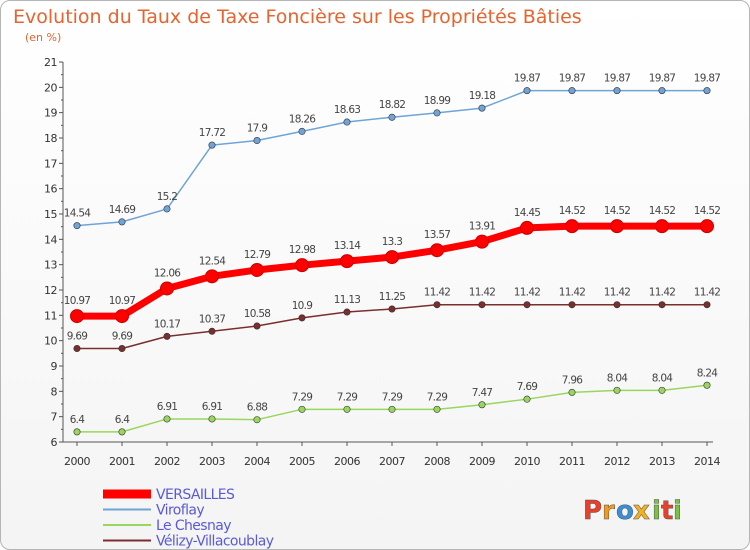 This screenshot has height=550, width=750. I want to click on data-label: 7.96, so click(573, 380).